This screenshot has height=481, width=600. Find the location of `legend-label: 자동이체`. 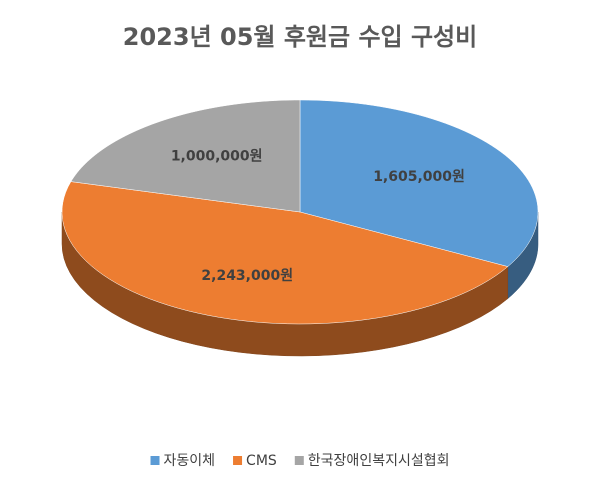

legend-label: 자동이체 is located at coordinates (190, 461).